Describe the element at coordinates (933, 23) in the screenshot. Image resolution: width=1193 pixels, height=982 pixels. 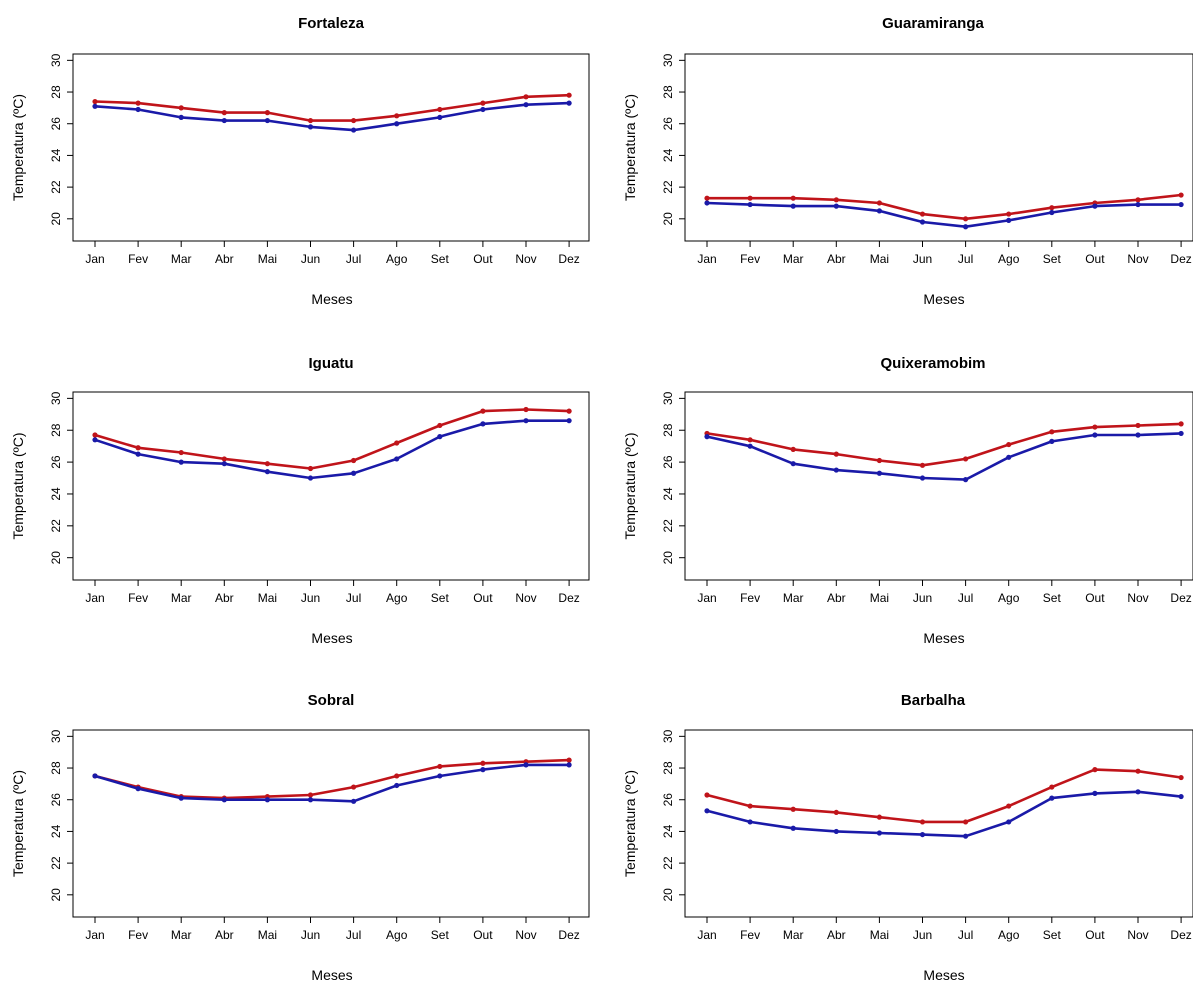
I see `chart-title: Guaramiranga` at that location.